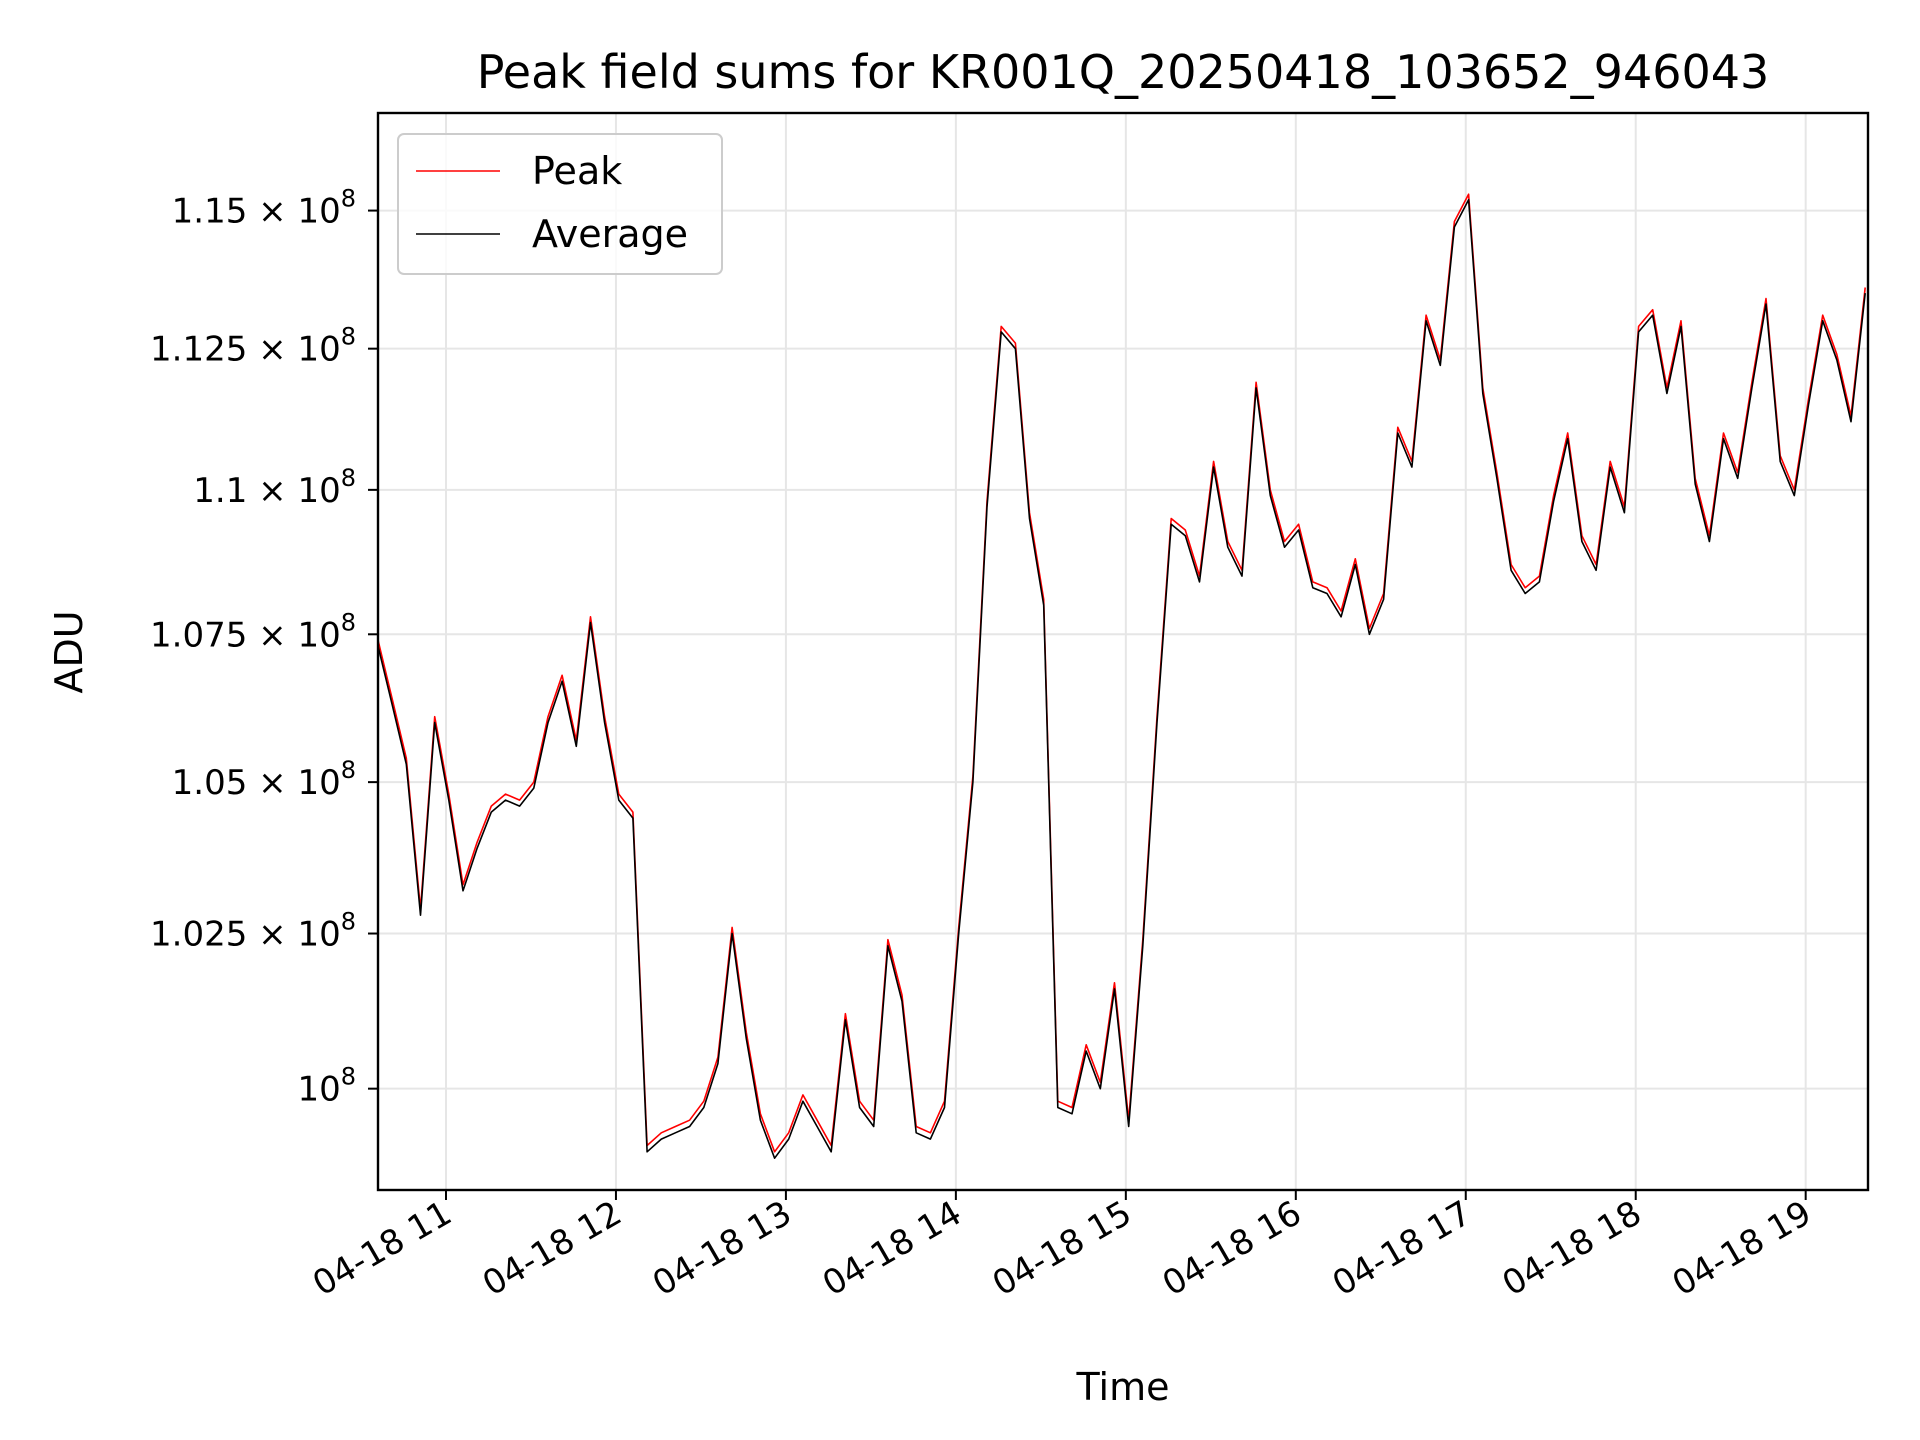 The height and width of the screenshot is (1440, 1920). What do you see at coordinates (326, 1086) in the screenshot?
I see `y-tick-label: 108` at bounding box center [326, 1086].